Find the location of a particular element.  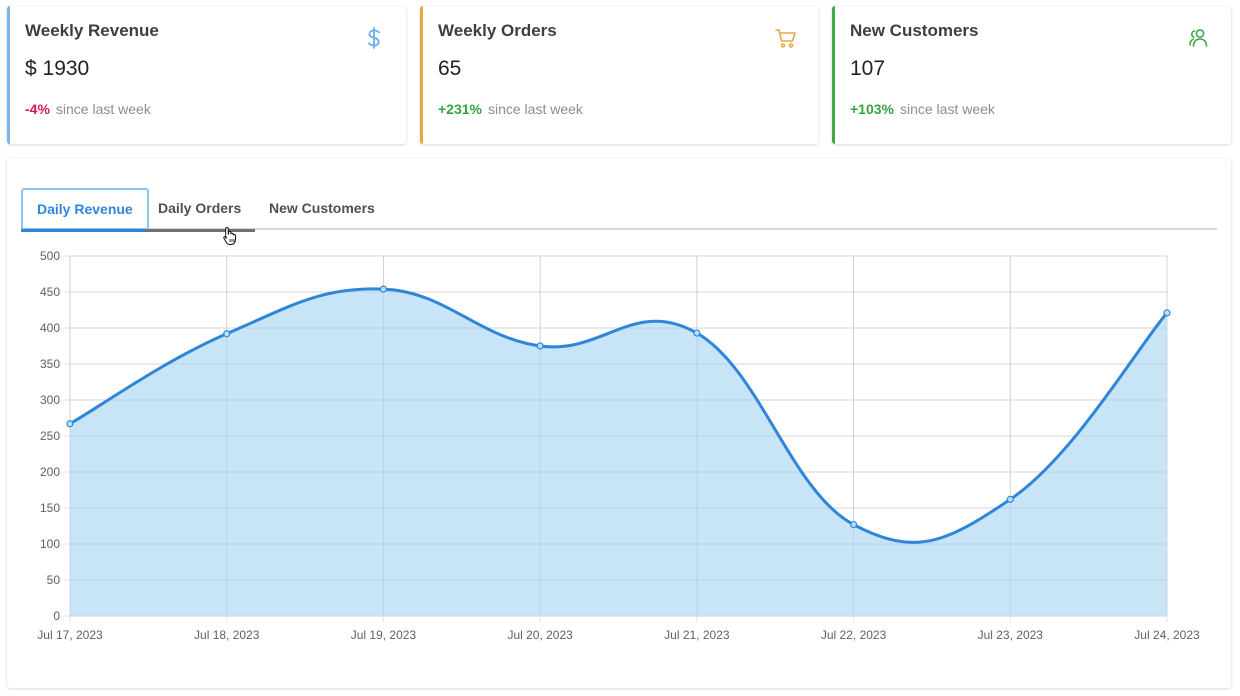

x-tick-label: Jul 18, 2023 is located at coordinates (227, 635).